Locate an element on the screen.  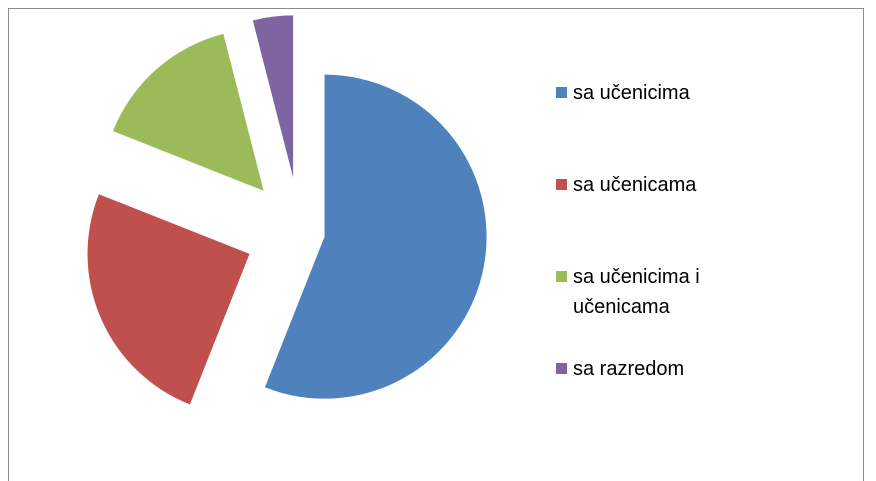
legend-label: sa razredom is located at coordinates (629, 369).